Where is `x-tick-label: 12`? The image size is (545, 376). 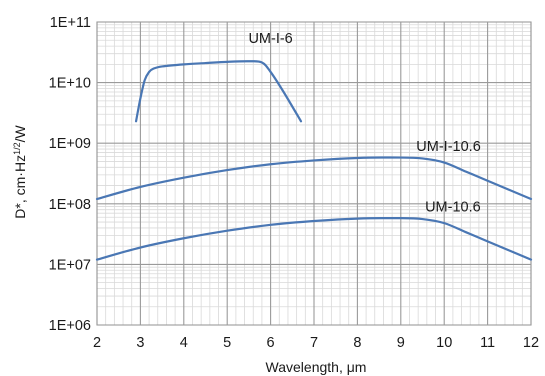
x-tick-label: 12 is located at coordinates (531, 343).